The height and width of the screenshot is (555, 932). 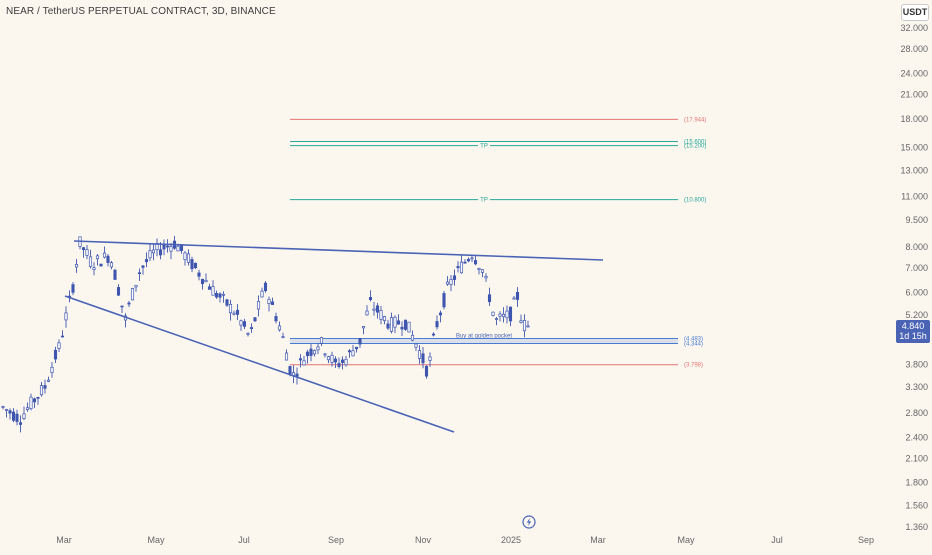 I want to click on price-tick-6: 13.000, so click(x=914, y=170).